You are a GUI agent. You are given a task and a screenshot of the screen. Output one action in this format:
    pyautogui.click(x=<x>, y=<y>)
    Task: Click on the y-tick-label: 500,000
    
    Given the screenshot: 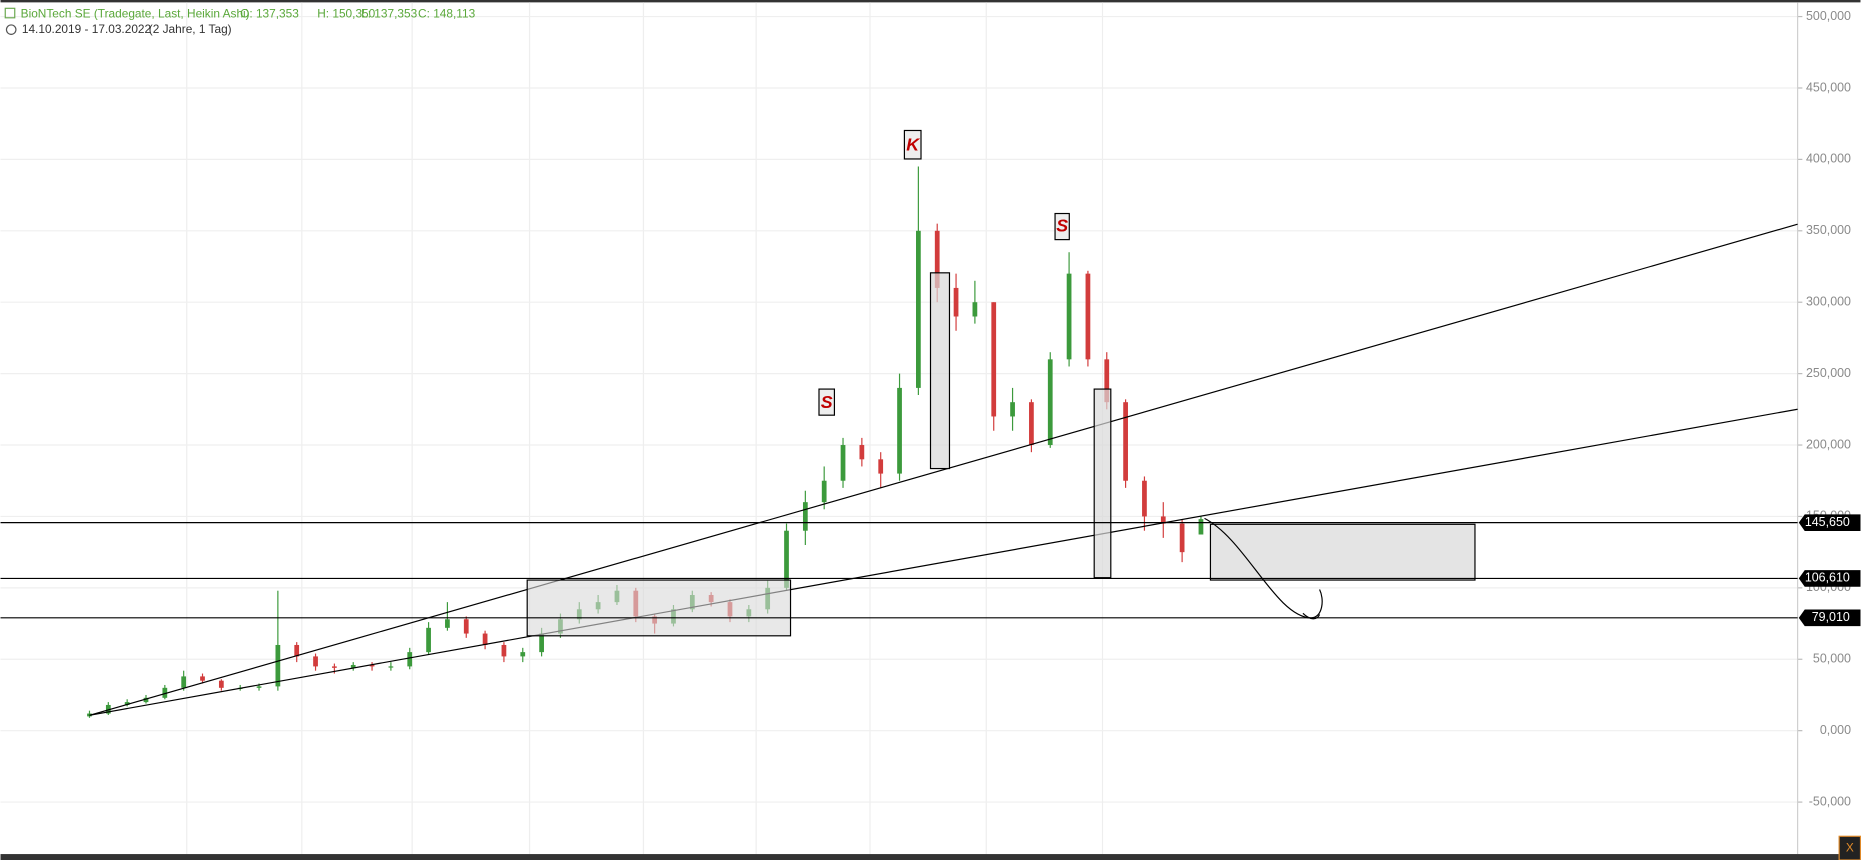 What is the action you would take?
    pyautogui.click(x=1828, y=16)
    